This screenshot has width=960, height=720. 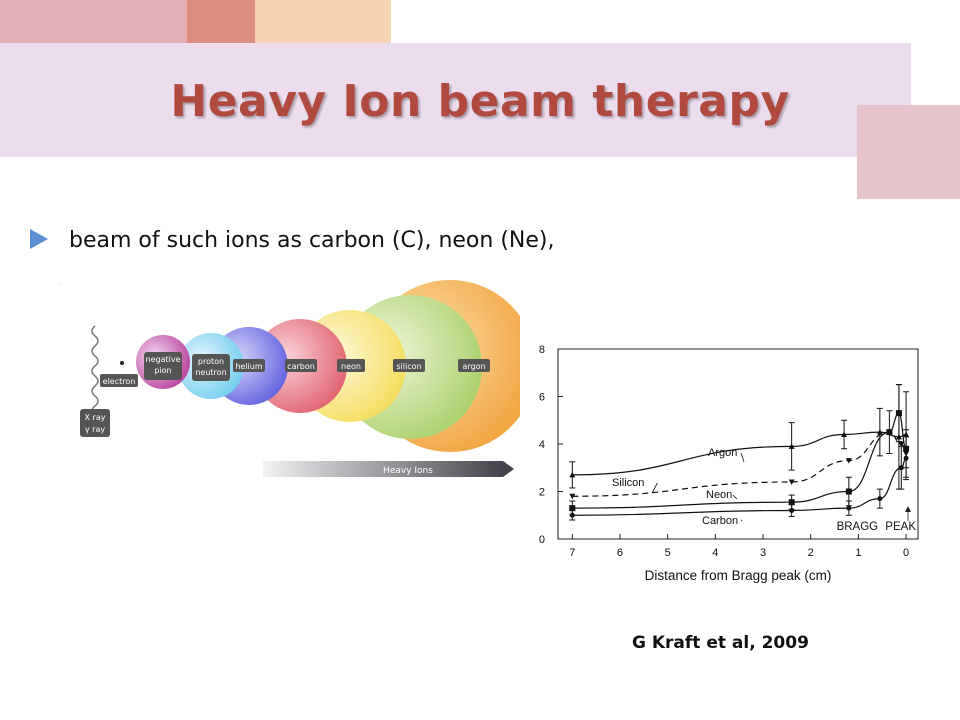 What do you see at coordinates (542, 445) in the screenshot?
I see `y-tick-label: 4` at bounding box center [542, 445].